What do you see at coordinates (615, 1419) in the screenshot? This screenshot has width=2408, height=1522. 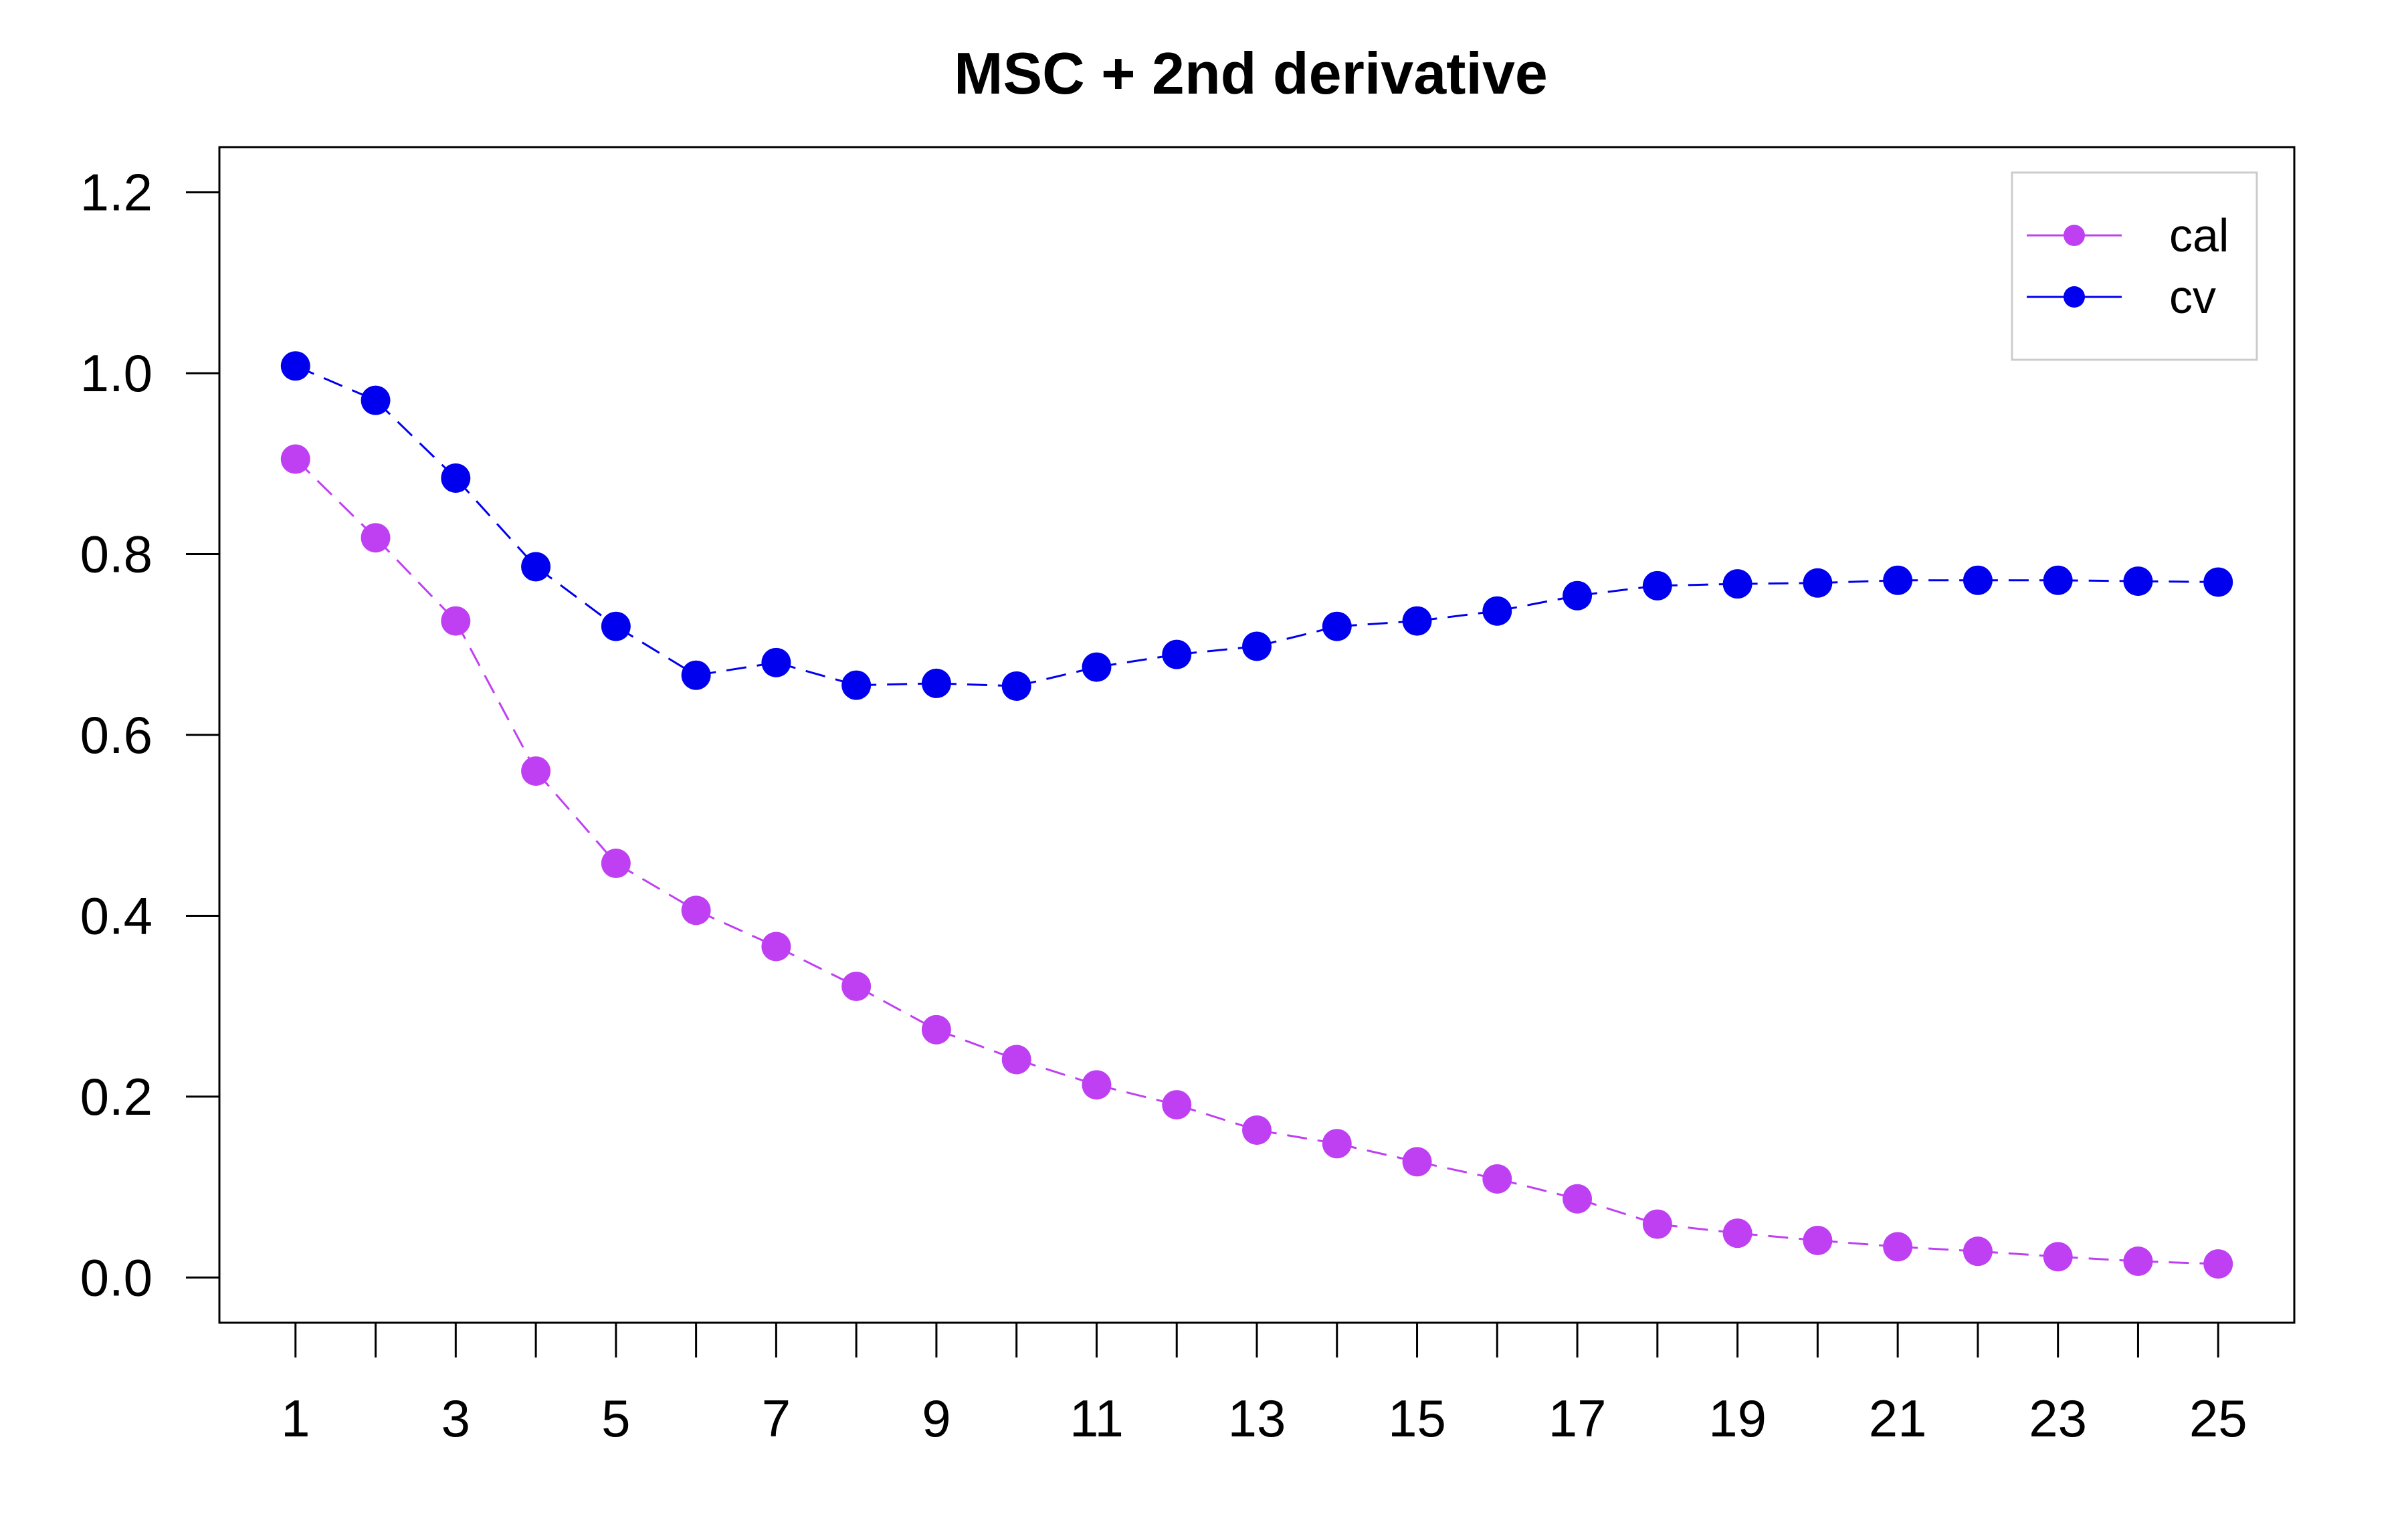 I see `x-tick-label: 5` at bounding box center [615, 1419].